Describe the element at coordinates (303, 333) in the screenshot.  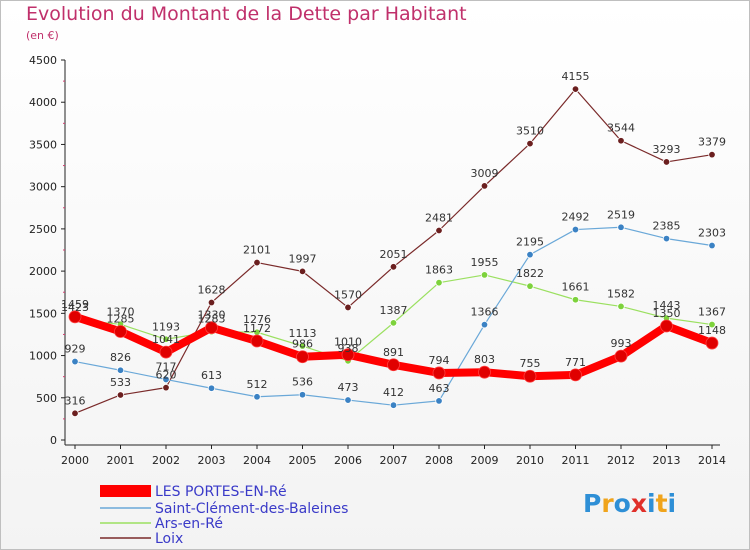
I see `data-label: 1113` at that location.